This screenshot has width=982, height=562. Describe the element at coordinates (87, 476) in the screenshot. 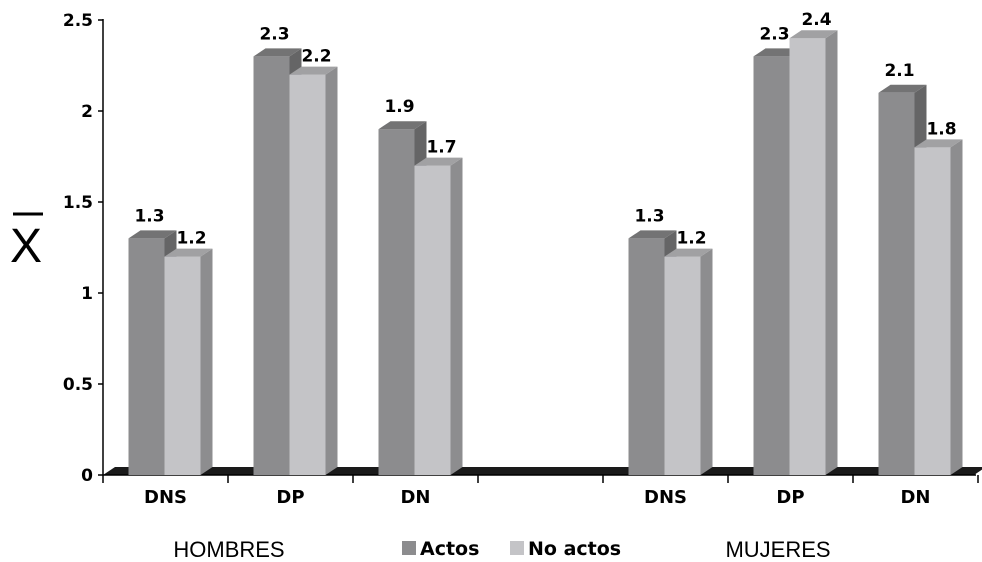

I see `y-tick-label: 0` at that location.